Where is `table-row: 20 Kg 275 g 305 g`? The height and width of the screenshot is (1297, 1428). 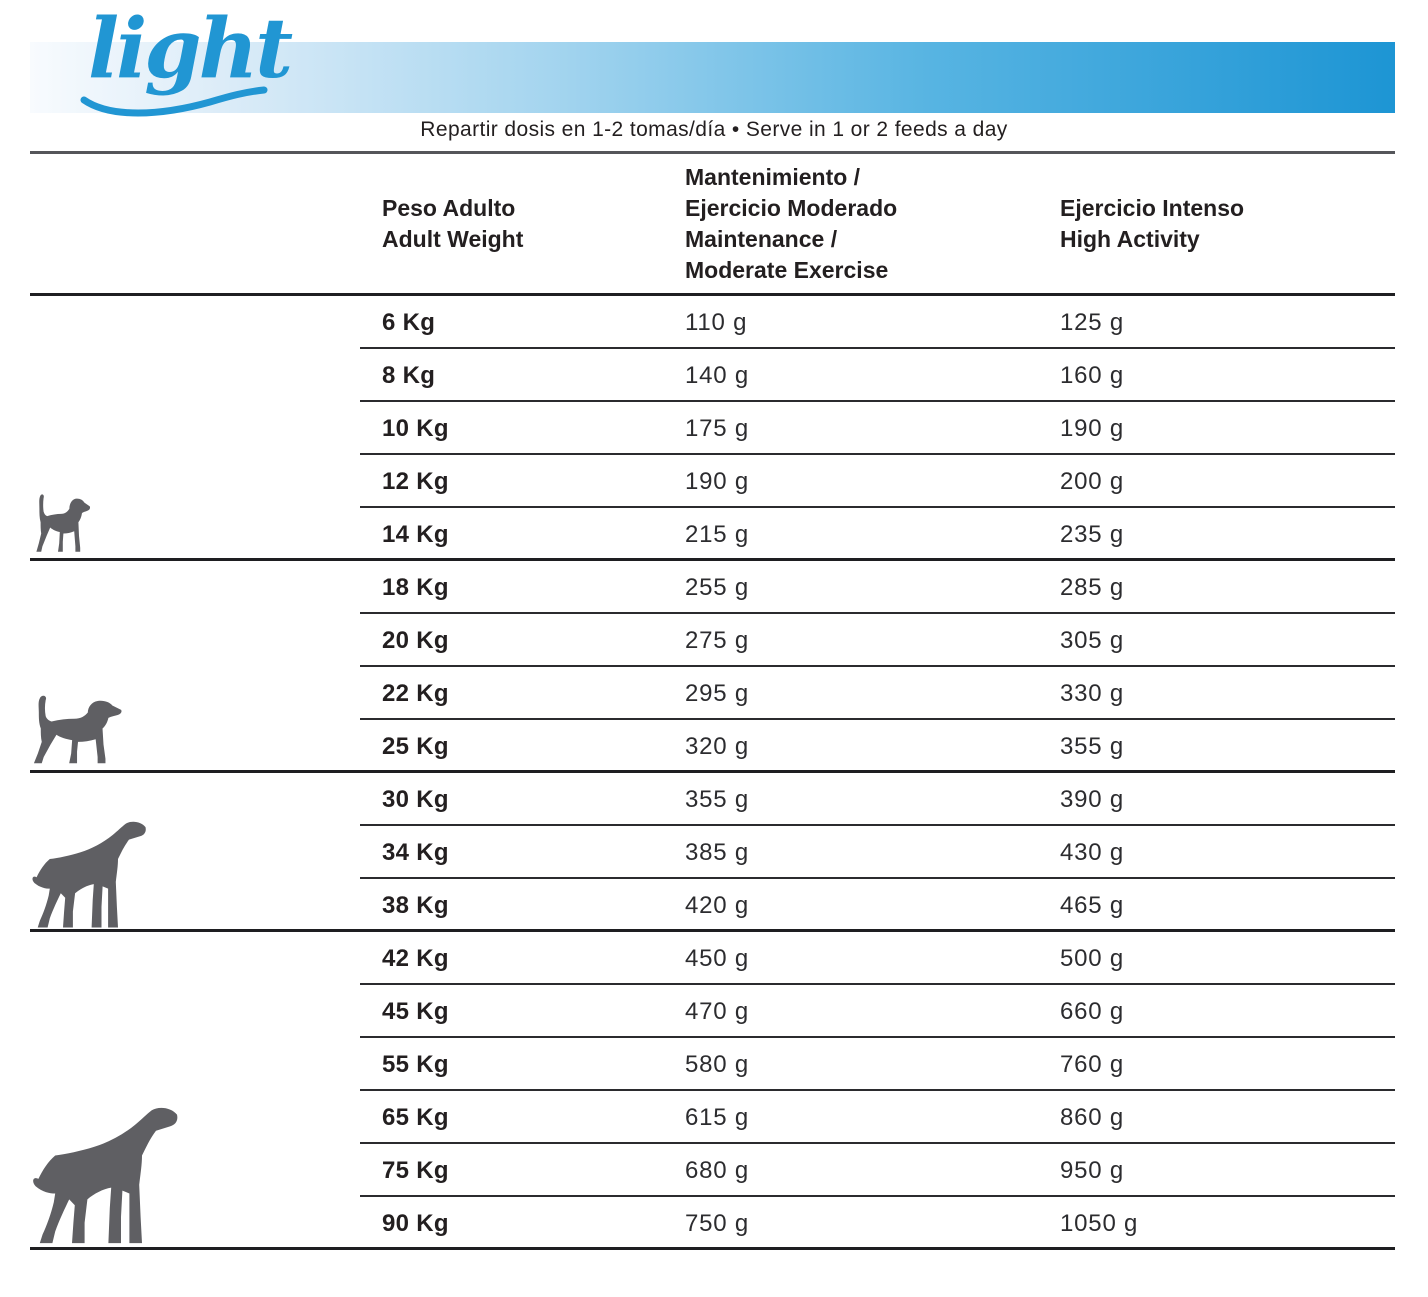 table-row: 20 Kg 275 g 305 g is located at coordinates (712, 640).